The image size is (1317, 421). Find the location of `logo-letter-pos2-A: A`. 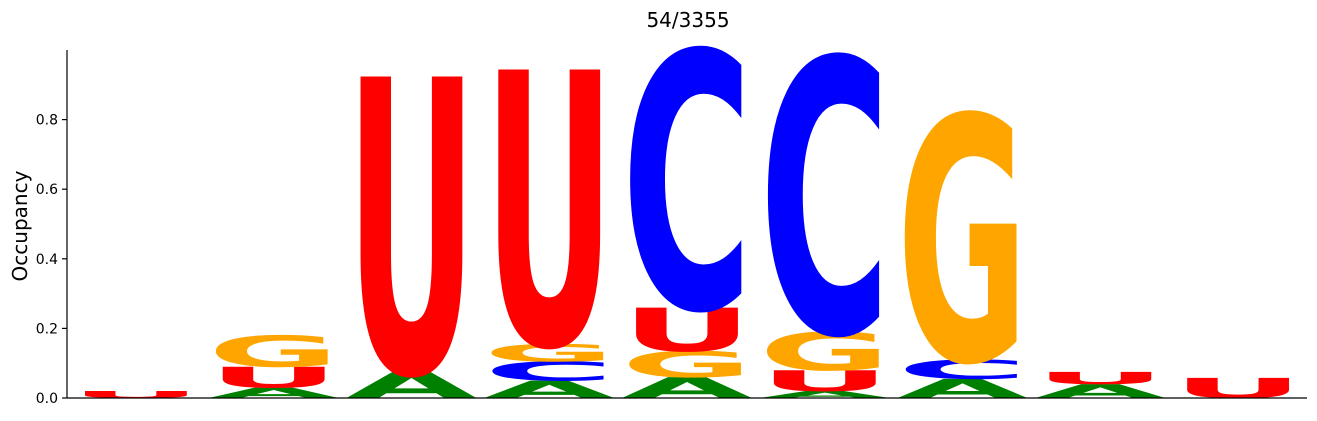

logo-letter-pos2-A: A is located at coordinates (274, 393).